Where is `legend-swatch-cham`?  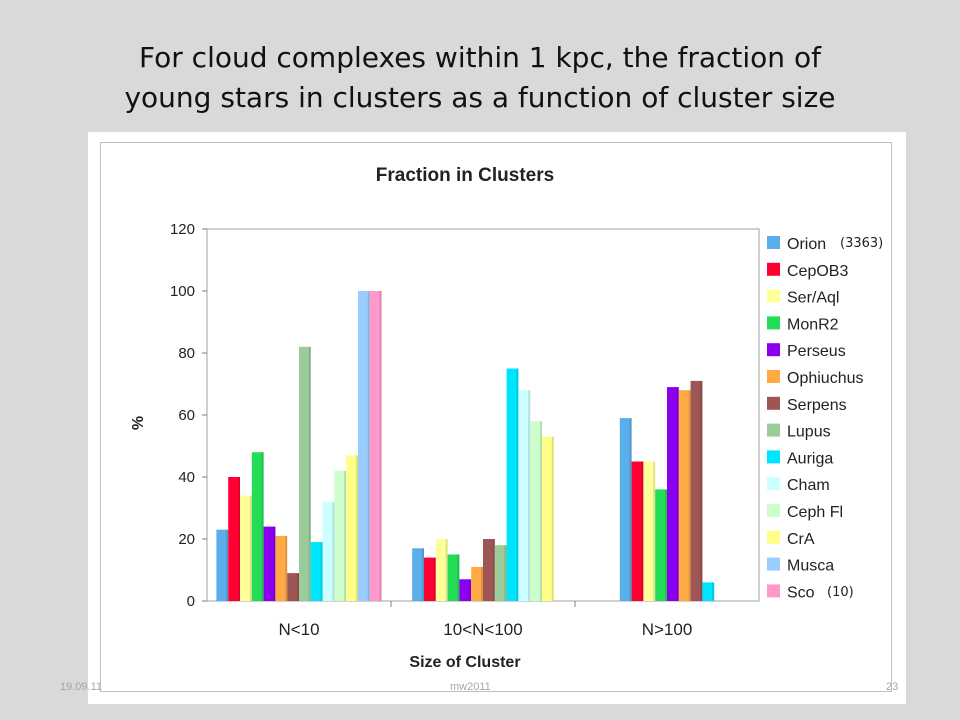 legend-swatch-cham is located at coordinates (773, 484).